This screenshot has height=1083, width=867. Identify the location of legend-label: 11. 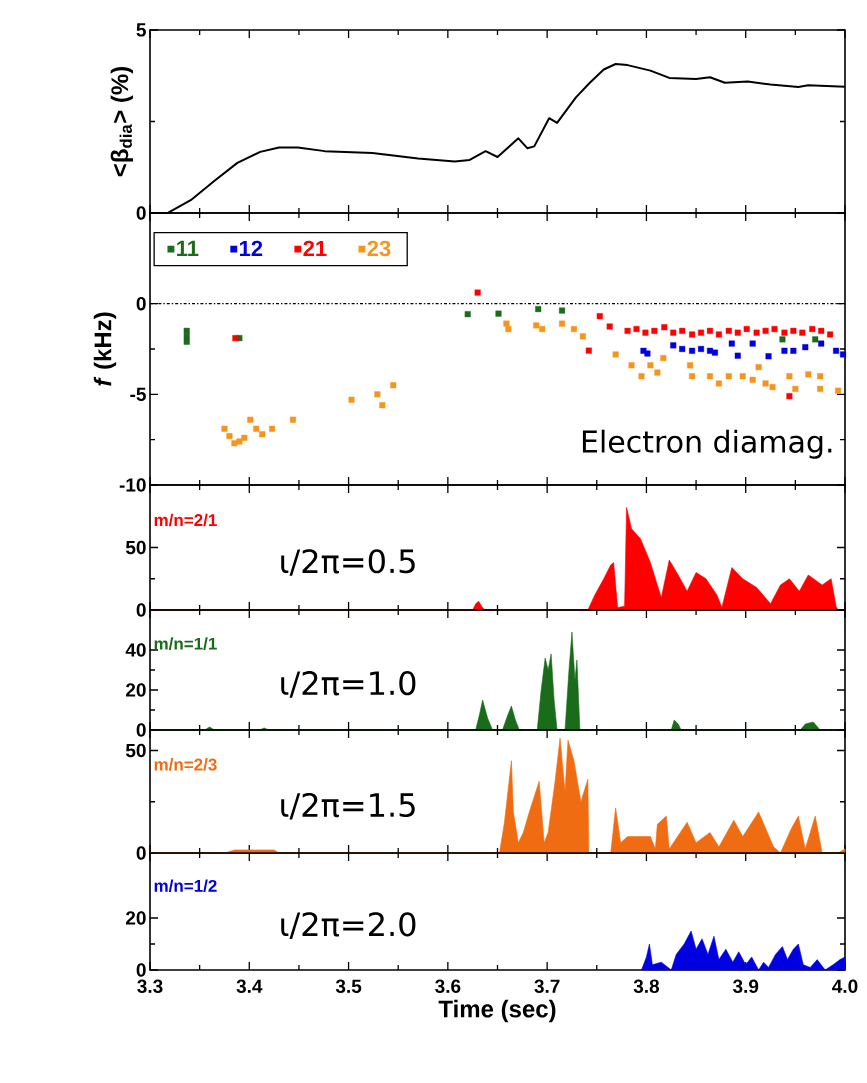
(188, 248).